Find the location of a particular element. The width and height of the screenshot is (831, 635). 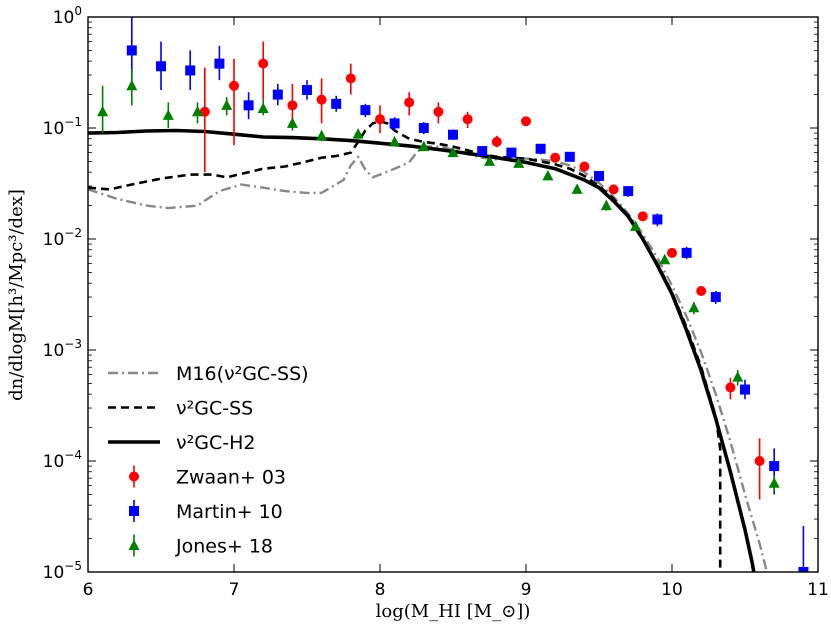

legend-label-1: ν²GC-SS is located at coordinates (214, 409).